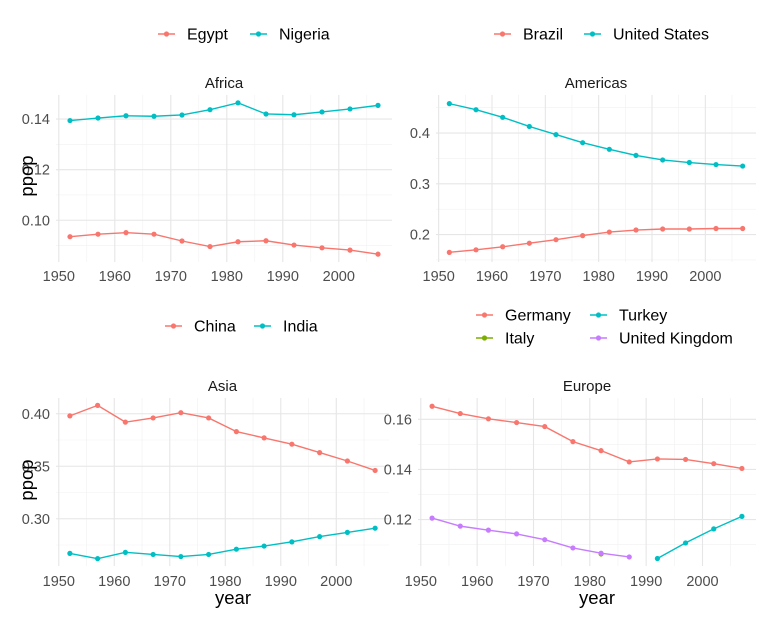  Describe the element at coordinates (36, 221) in the screenshot. I see `y-tick-label: 0.10` at that location.